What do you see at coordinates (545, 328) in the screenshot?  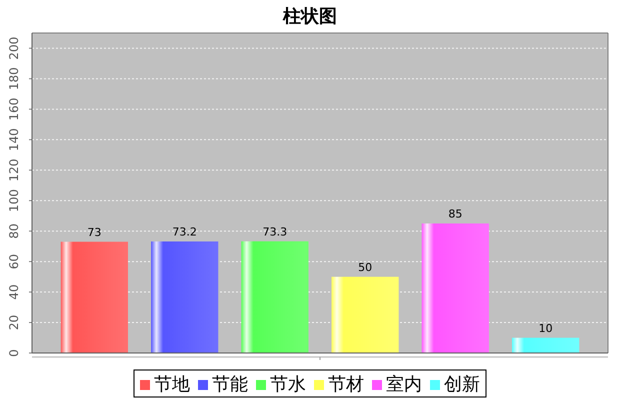 I see `data-label: 10` at bounding box center [545, 328].